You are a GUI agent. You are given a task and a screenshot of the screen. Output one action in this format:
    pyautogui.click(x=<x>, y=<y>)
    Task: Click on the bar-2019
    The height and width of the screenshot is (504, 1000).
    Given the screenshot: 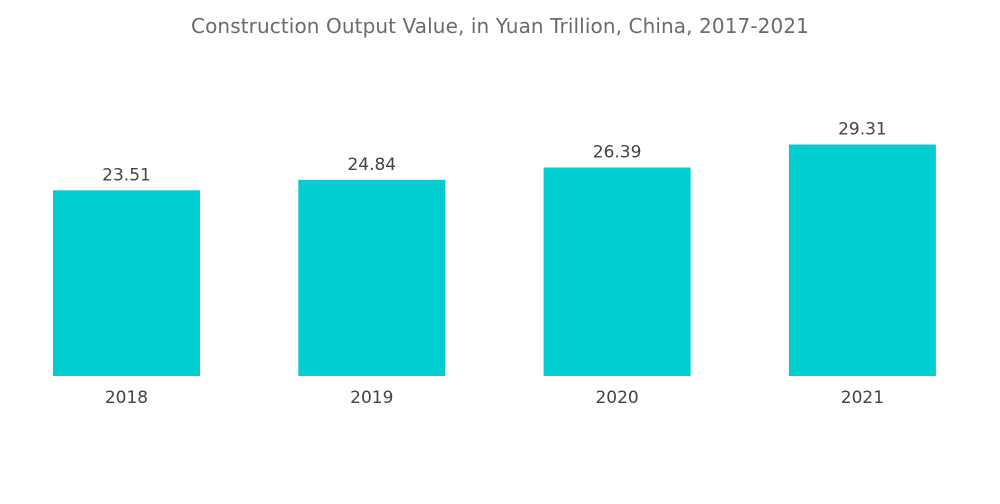 What is the action you would take?
    pyautogui.click(x=372, y=277)
    